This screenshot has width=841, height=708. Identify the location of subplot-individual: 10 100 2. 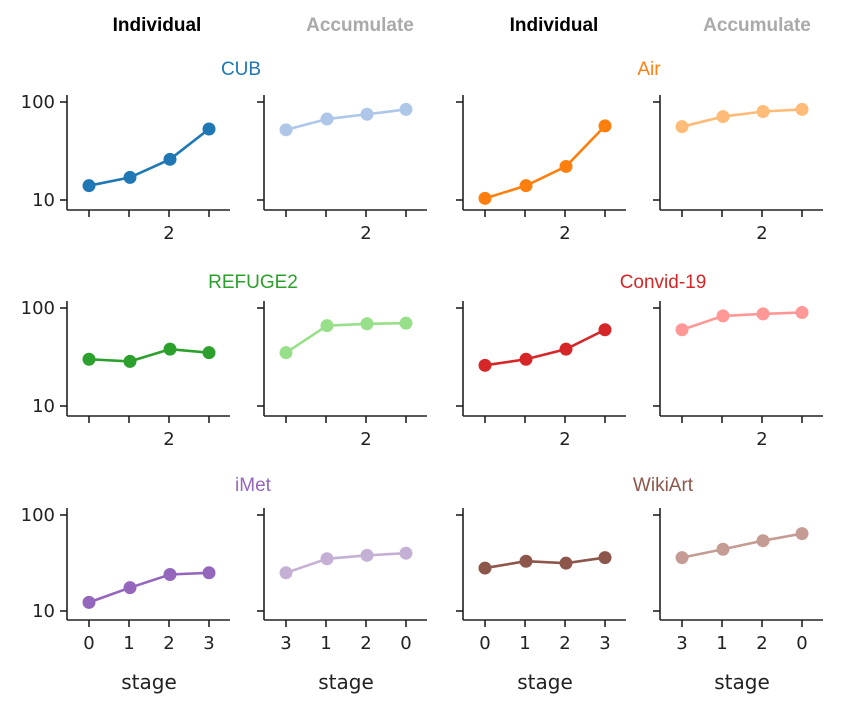
(125, 168).